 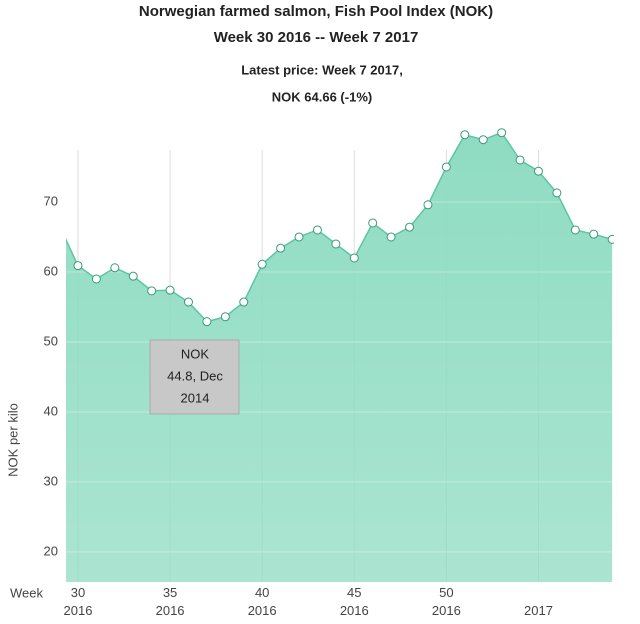 I want to click on y-tick-label: 40, so click(x=51, y=410).